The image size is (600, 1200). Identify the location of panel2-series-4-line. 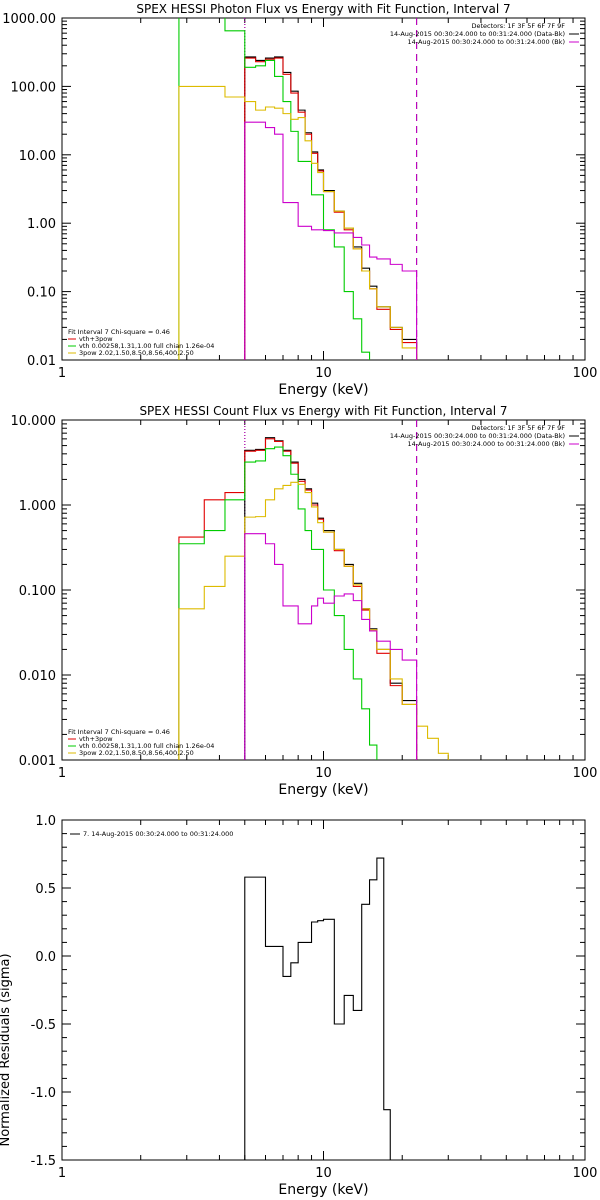
(313, 620).